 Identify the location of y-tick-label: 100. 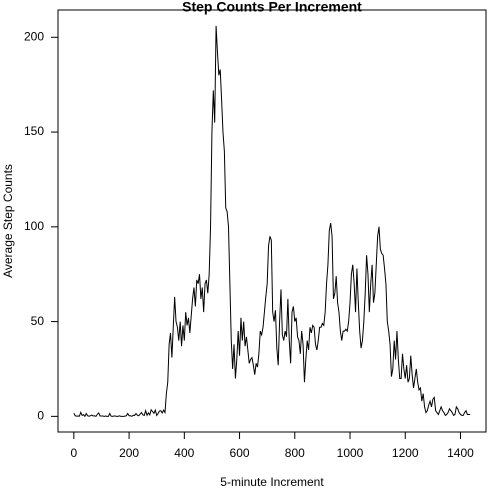
(34, 226).